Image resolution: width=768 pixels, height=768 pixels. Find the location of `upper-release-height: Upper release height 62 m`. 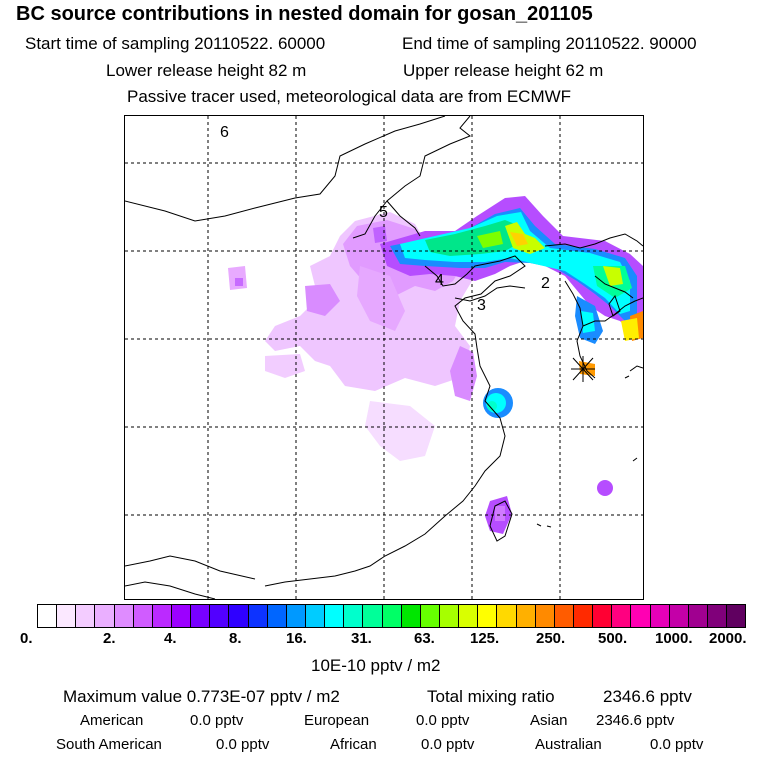

upper-release-height: Upper release height 62 m is located at coordinates (503, 70).